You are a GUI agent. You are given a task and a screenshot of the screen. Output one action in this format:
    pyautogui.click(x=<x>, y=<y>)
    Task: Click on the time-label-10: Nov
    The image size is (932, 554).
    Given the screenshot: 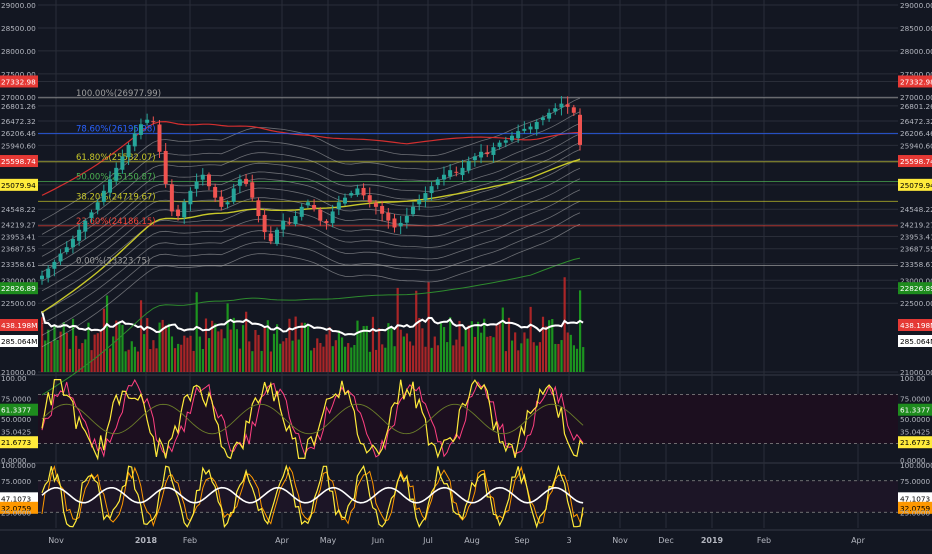 What is the action you would take?
    pyautogui.click(x=620, y=540)
    